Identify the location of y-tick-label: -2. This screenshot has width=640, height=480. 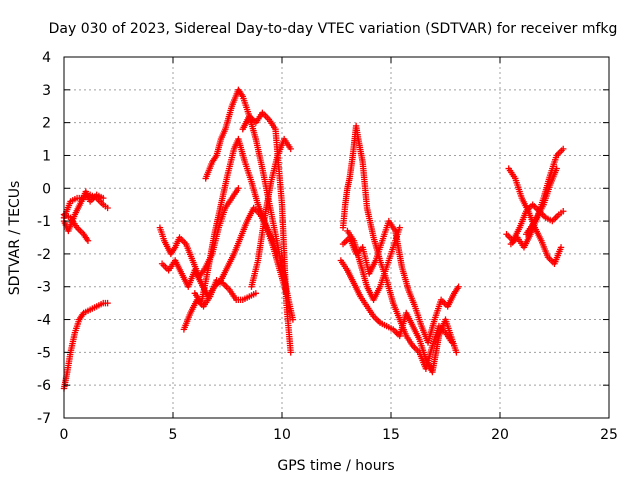
(44, 255).